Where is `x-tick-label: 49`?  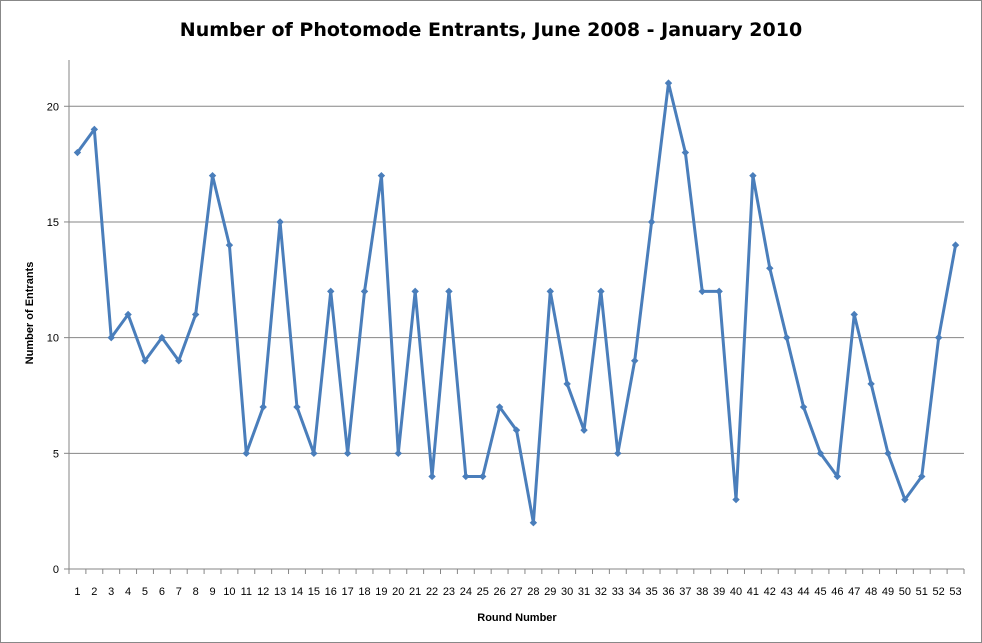
x-tick-label: 49 is located at coordinates (888, 592).